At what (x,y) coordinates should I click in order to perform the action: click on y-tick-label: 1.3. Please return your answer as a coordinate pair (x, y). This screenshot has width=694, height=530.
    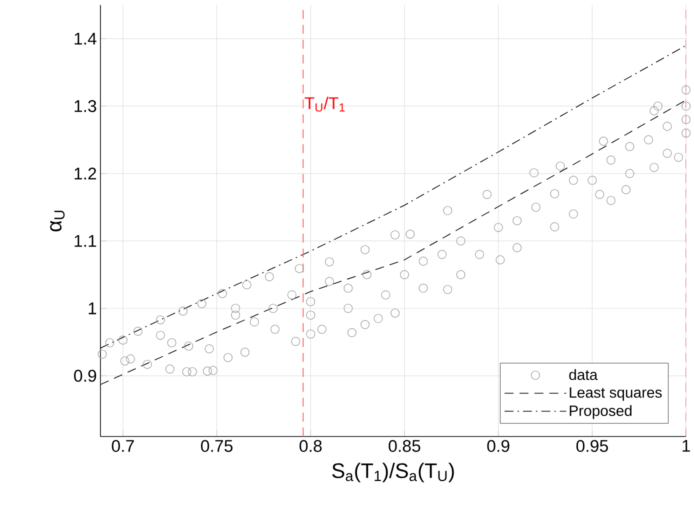
    Looking at the image, I should click on (85, 106).